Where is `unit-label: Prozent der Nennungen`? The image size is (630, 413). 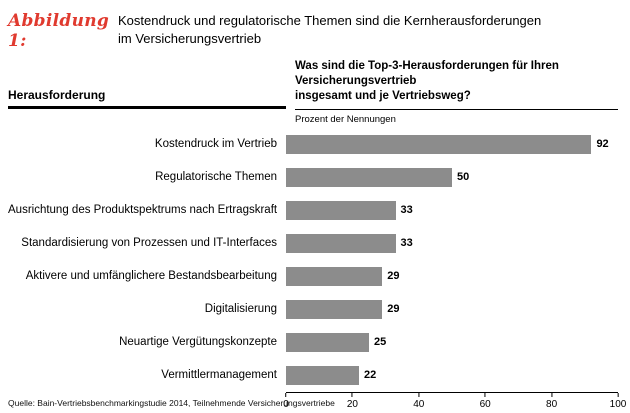 unit-label: Prozent der Nennungen is located at coordinates (345, 119).